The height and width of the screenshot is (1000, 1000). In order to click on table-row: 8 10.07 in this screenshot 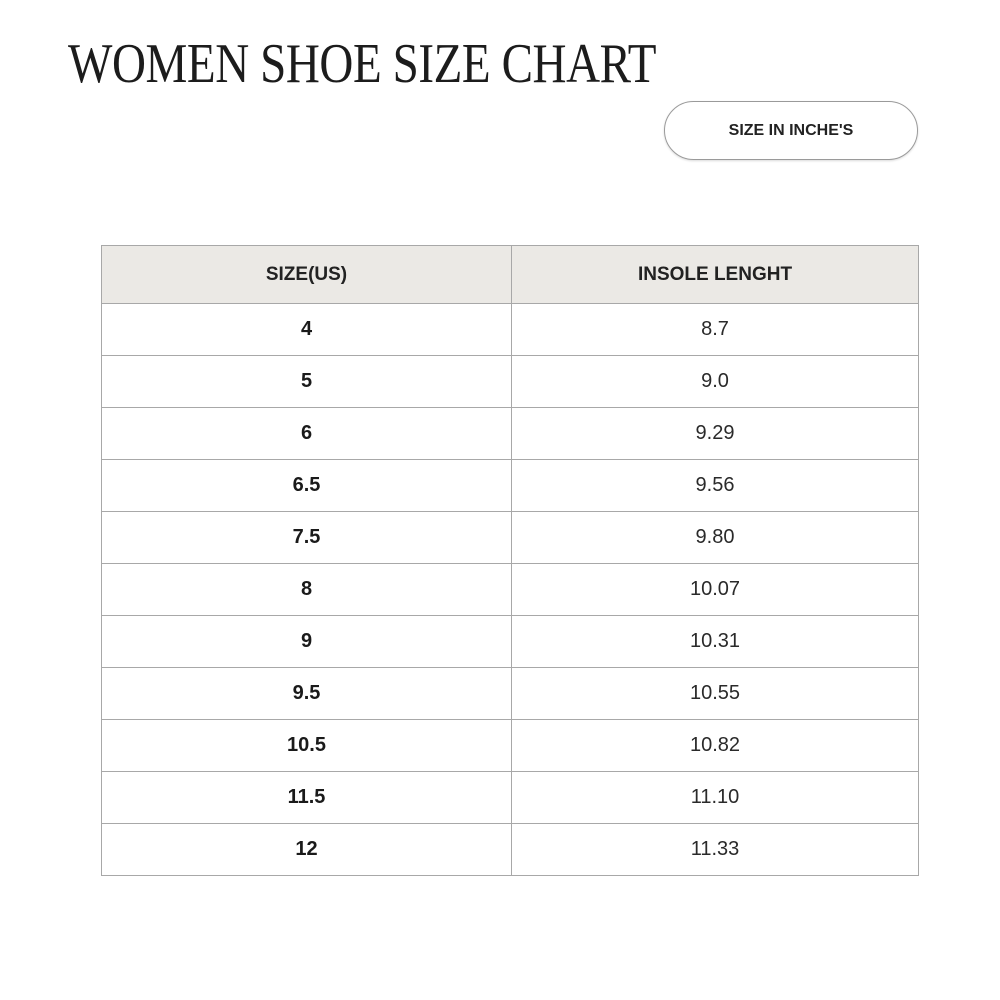, I will do `click(510, 589)`.